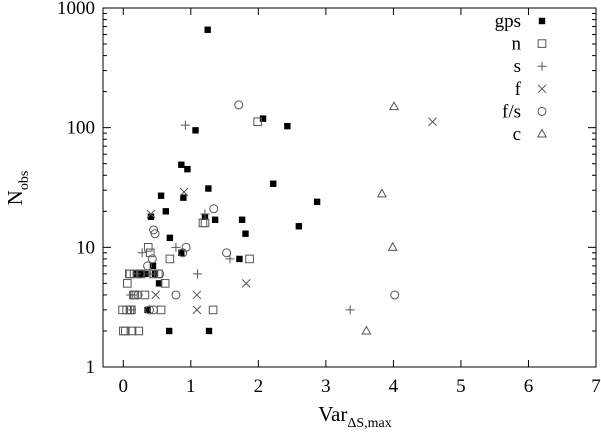 Image resolution: width=601 pixels, height=435 pixels. I want to click on legend-label-gps: gps, so click(508, 21).